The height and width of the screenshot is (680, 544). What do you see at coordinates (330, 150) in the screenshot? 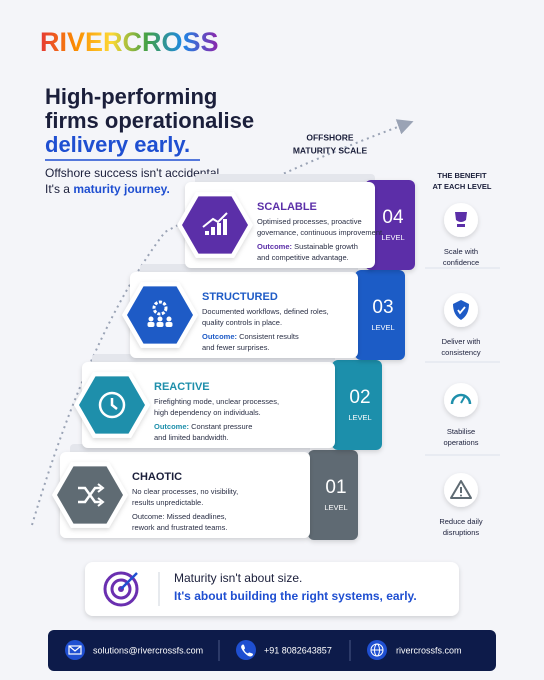
I see `scale-label: MATURITY SCALE` at bounding box center [330, 150].